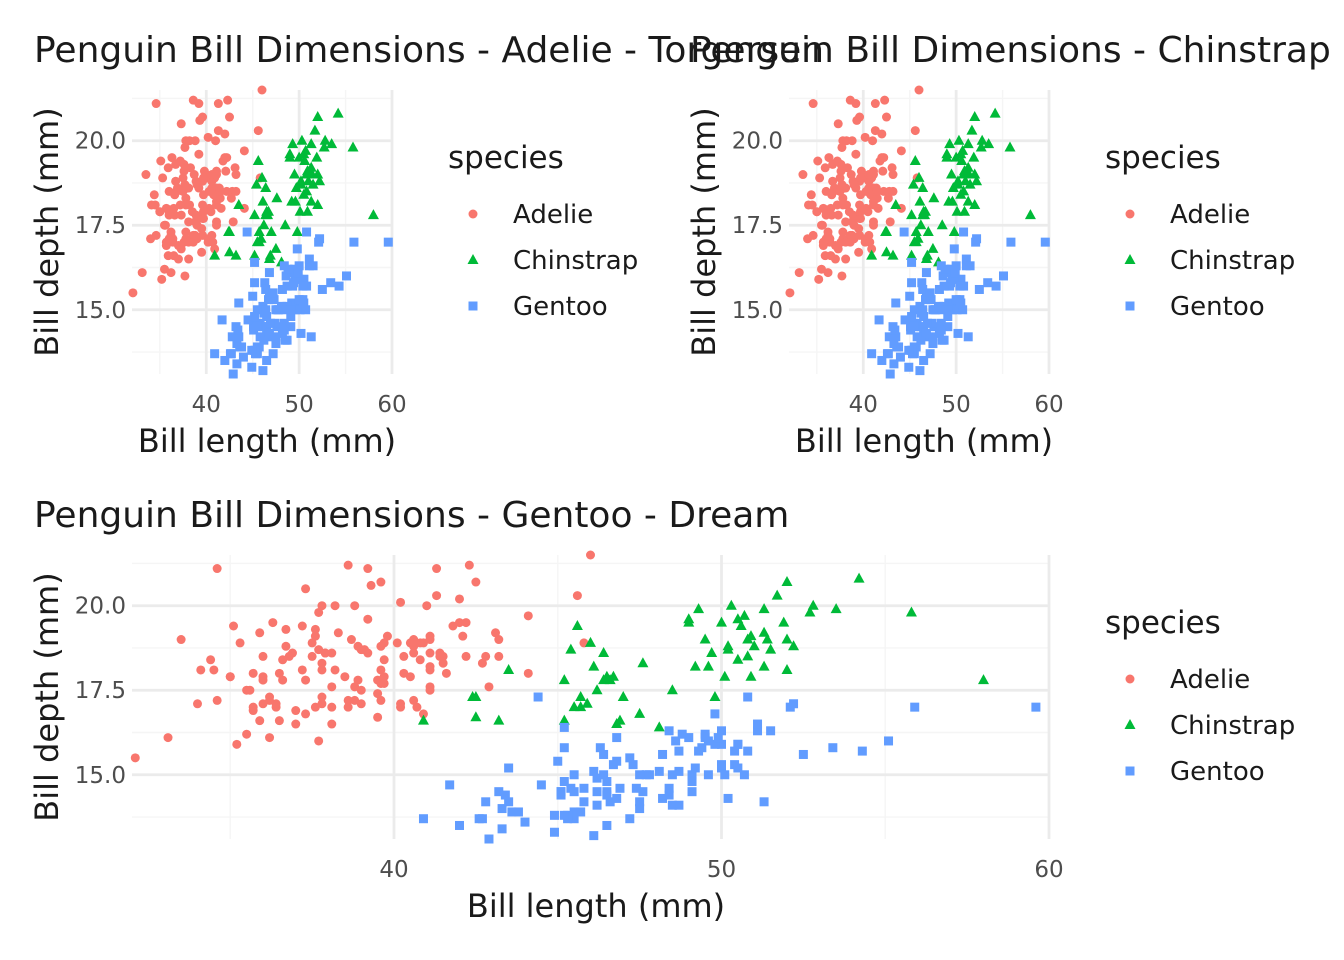 The height and width of the screenshot is (960, 1344). Describe the element at coordinates (206, 405) in the screenshot. I see `x-tick-label: 40` at that location.